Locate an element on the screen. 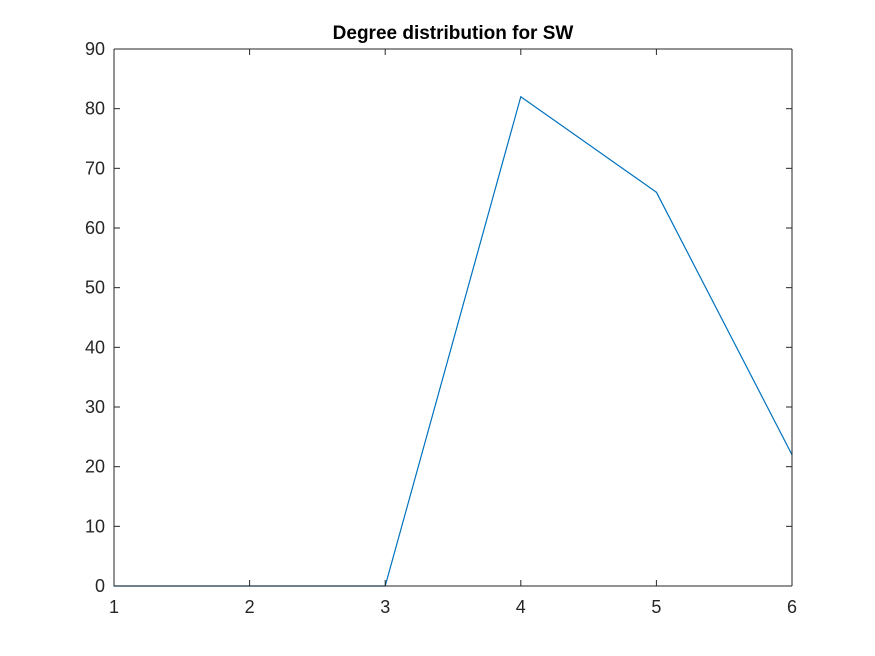 Image resolution: width=875 pixels, height=656 pixels. x-tick-label: 6 is located at coordinates (792, 607).